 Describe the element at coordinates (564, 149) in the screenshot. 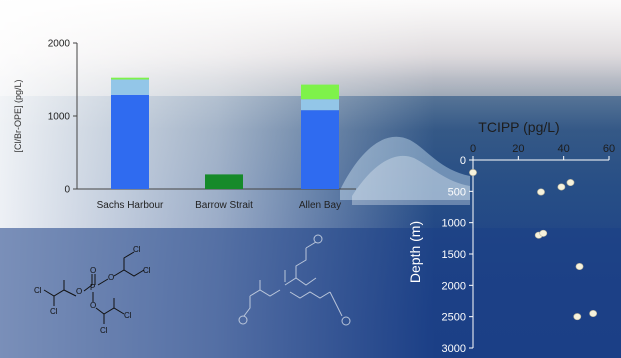

I see `scatter-x-tick-label: 40` at that location.